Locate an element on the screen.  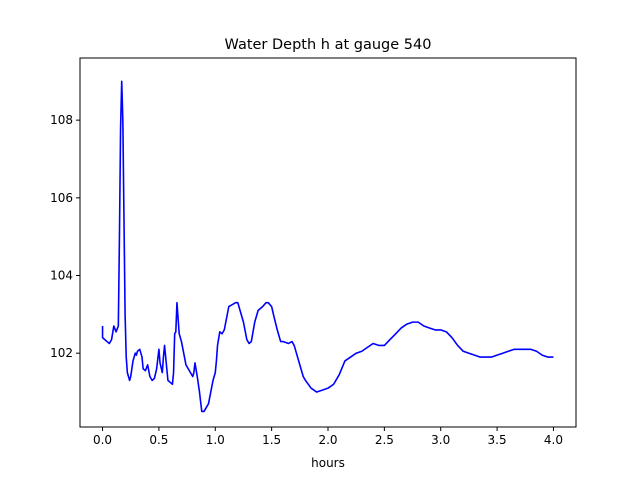
x-tick-label: 2.0 is located at coordinates (327, 440).